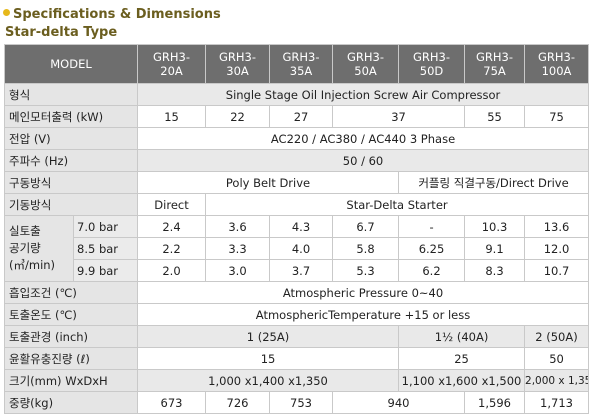 The image size is (591, 414). I want to click on row-motor: 메인모터출력 (kW) 15 22 27 37 55 75, so click(296, 116).